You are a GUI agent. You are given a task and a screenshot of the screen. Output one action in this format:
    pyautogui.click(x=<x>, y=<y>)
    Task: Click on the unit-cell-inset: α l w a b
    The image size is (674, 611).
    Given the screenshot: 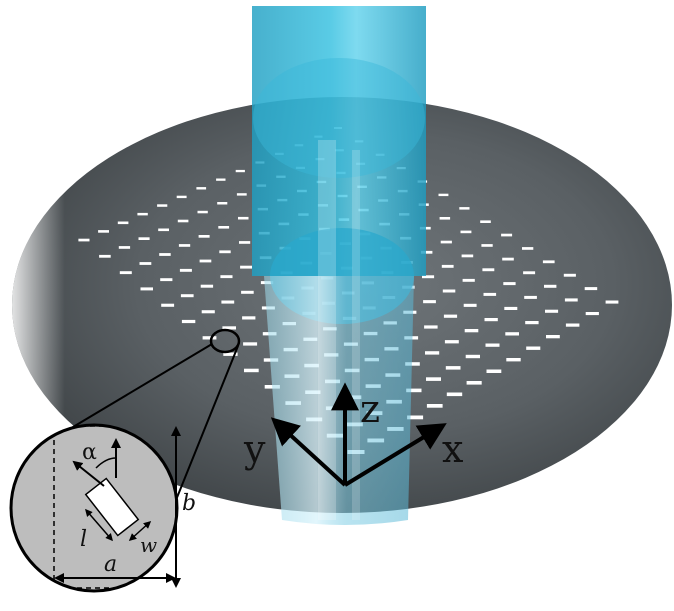 What is the action you would take?
    pyautogui.click(x=102, y=508)
    